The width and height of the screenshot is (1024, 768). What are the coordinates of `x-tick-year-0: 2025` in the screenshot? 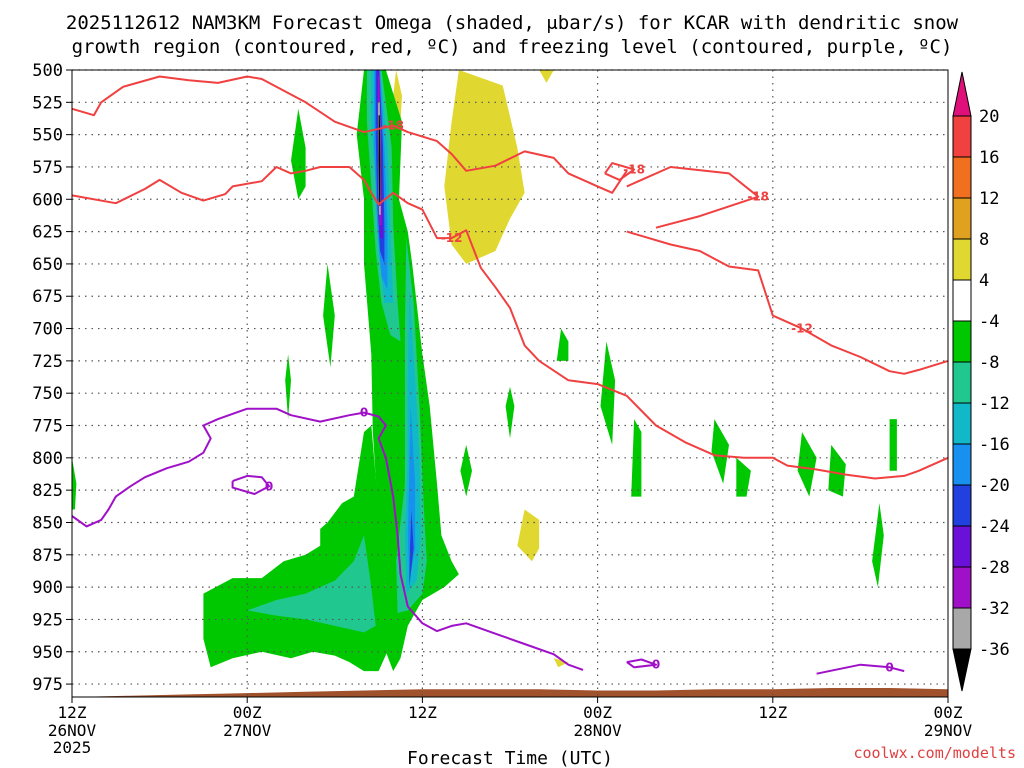 It's located at (72, 747).